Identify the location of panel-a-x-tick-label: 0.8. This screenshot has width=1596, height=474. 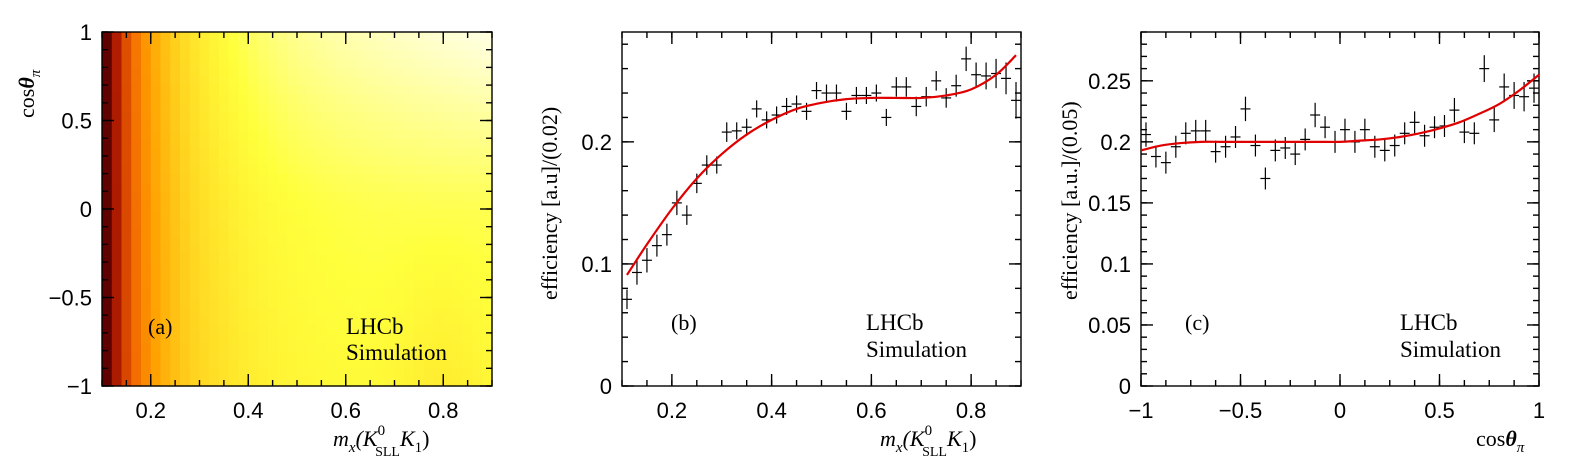
(443, 410).